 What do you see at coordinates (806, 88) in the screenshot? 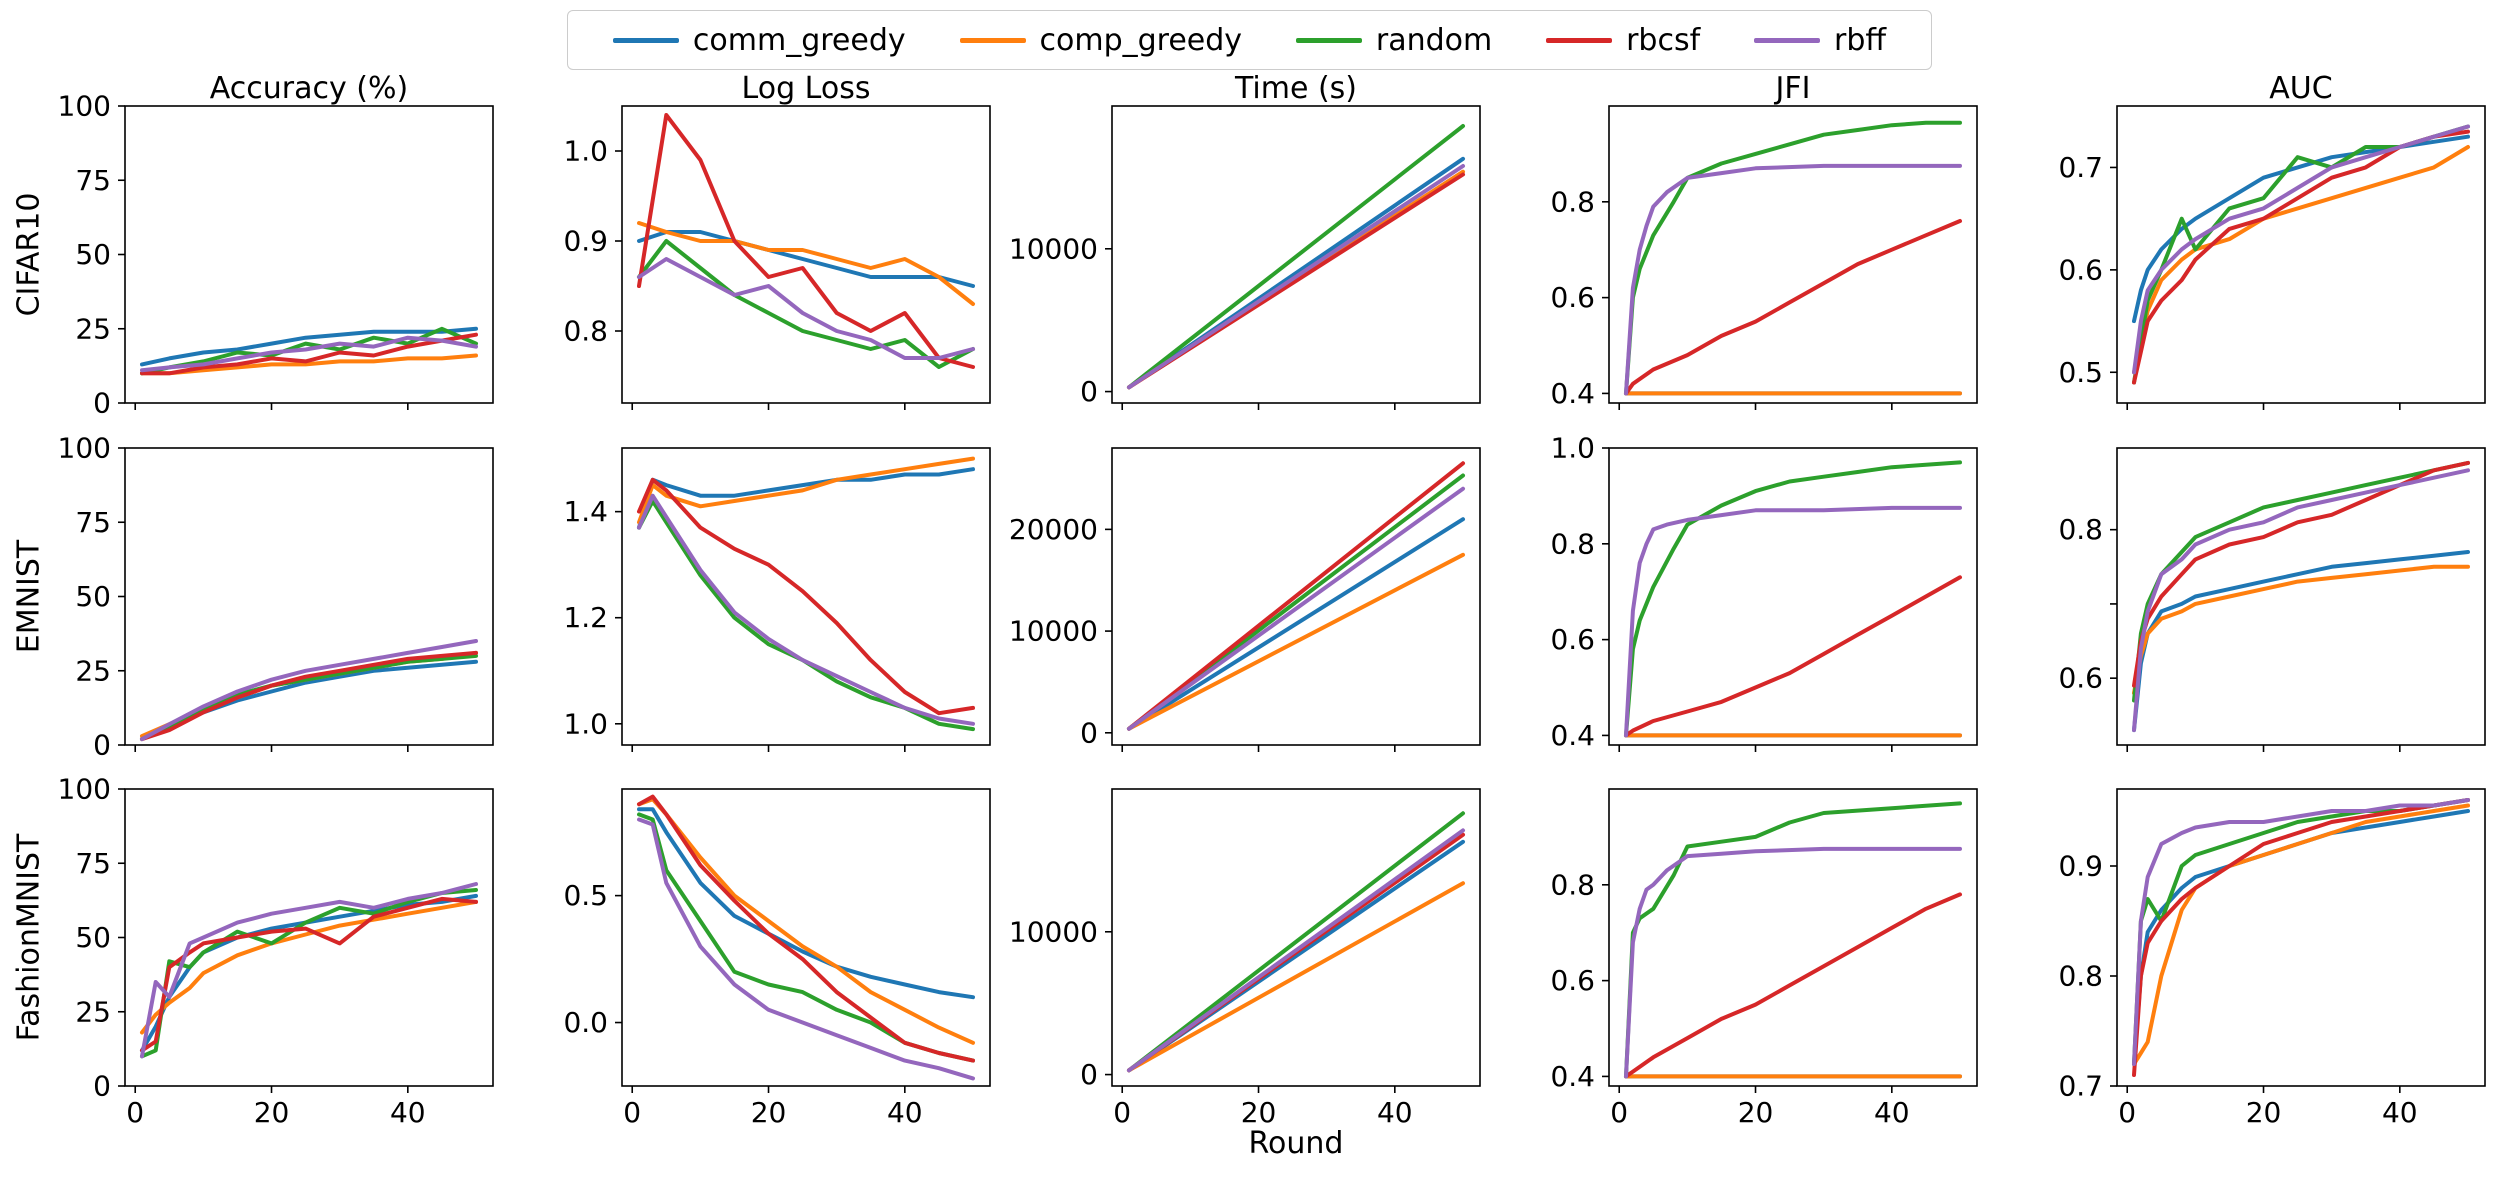
I see `column-title-log-loss: Log Loss` at bounding box center [806, 88].